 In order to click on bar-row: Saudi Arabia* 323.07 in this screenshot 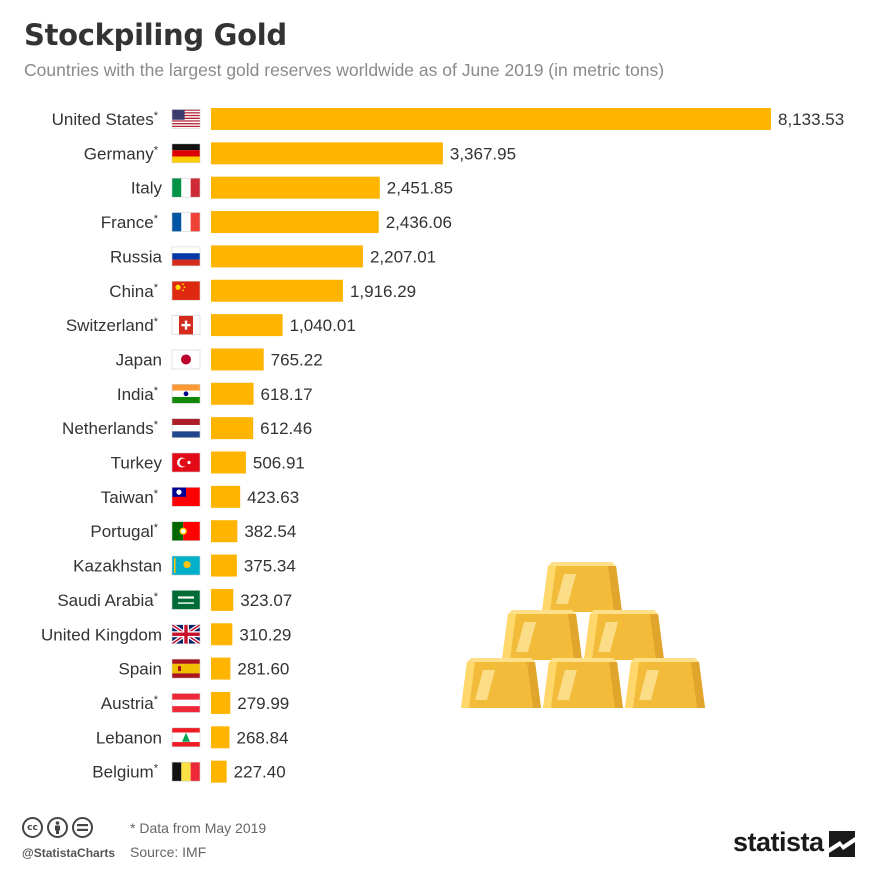, I will do `click(174, 599)`.